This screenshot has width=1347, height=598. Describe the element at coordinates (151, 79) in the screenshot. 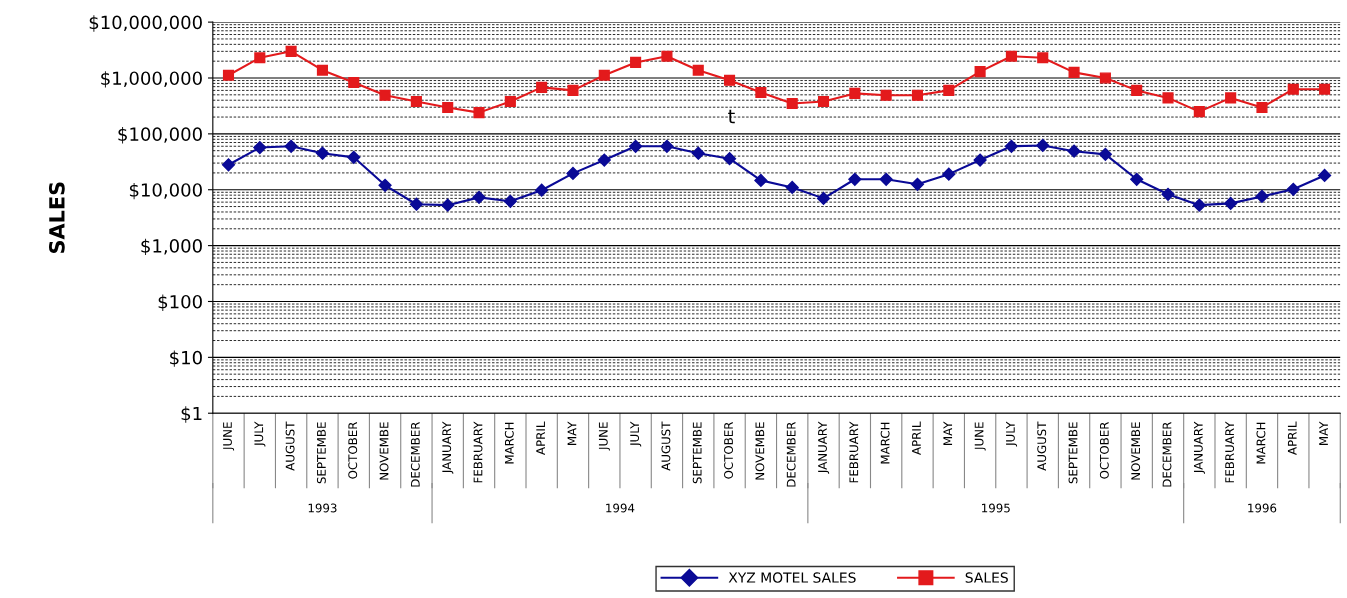

I see `y-tick-label: $1,000,000` at that location.